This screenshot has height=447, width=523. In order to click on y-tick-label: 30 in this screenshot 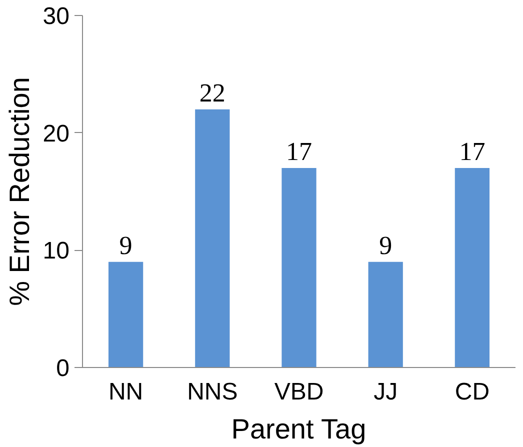, I will do `click(56, 16)`.